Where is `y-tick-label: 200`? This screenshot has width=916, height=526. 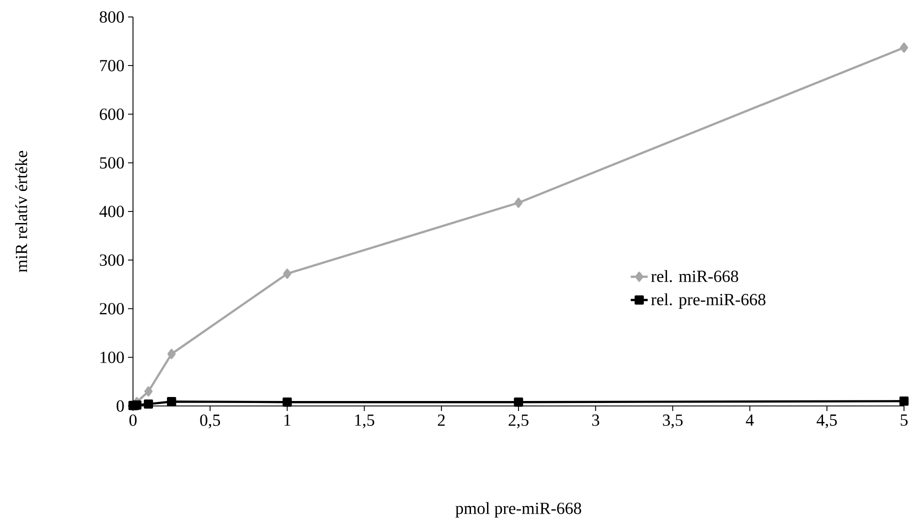 y-tick-label: 200 is located at coordinates (112, 308).